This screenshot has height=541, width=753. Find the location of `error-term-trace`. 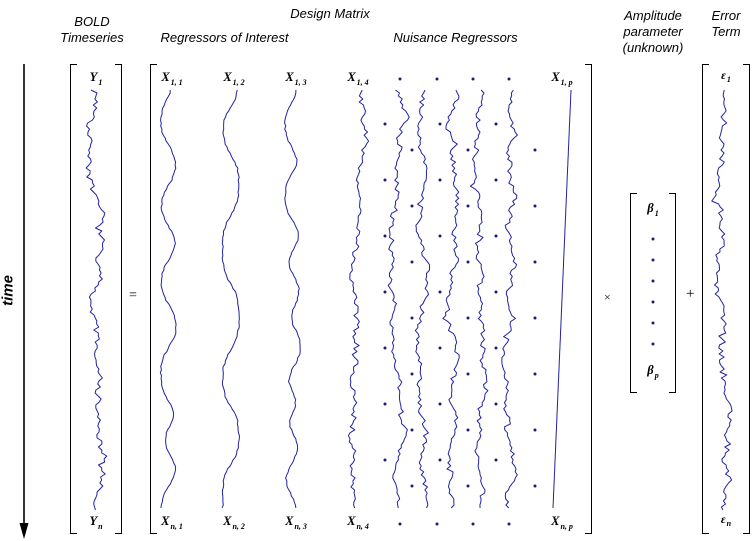

error-term-trace is located at coordinates (722, 300).